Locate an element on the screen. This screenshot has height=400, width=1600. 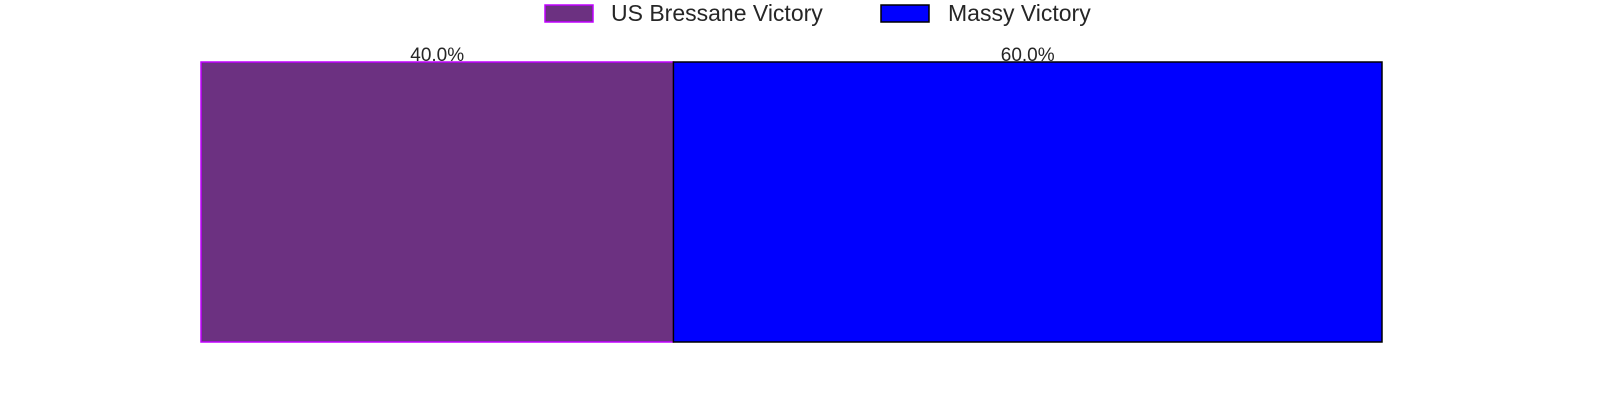
legend-item-us-bressane-victory: US Bressane Victory is located at coordinates (683, 13).